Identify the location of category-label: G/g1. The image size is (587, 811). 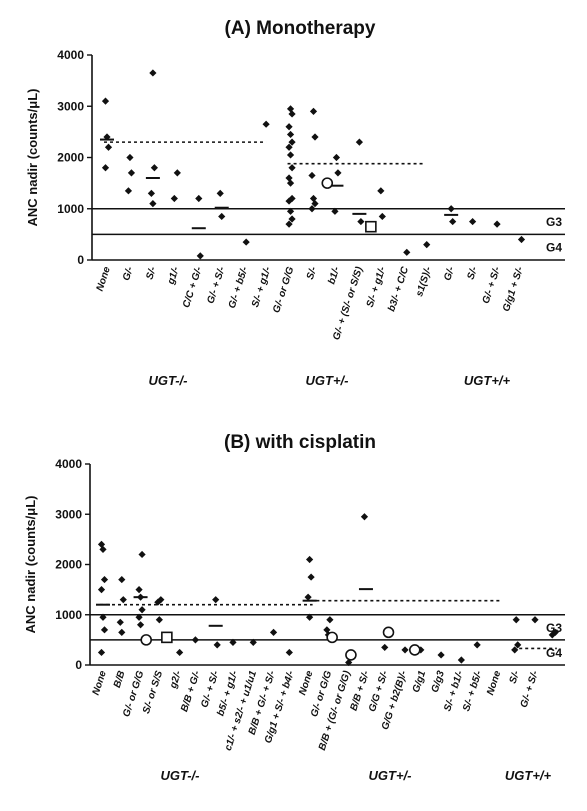
(419, 681).